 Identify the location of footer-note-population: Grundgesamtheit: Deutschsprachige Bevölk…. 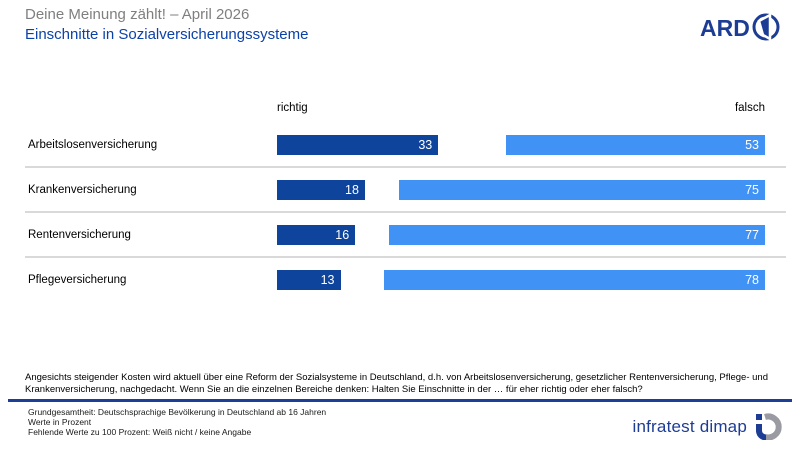
(177, 412).